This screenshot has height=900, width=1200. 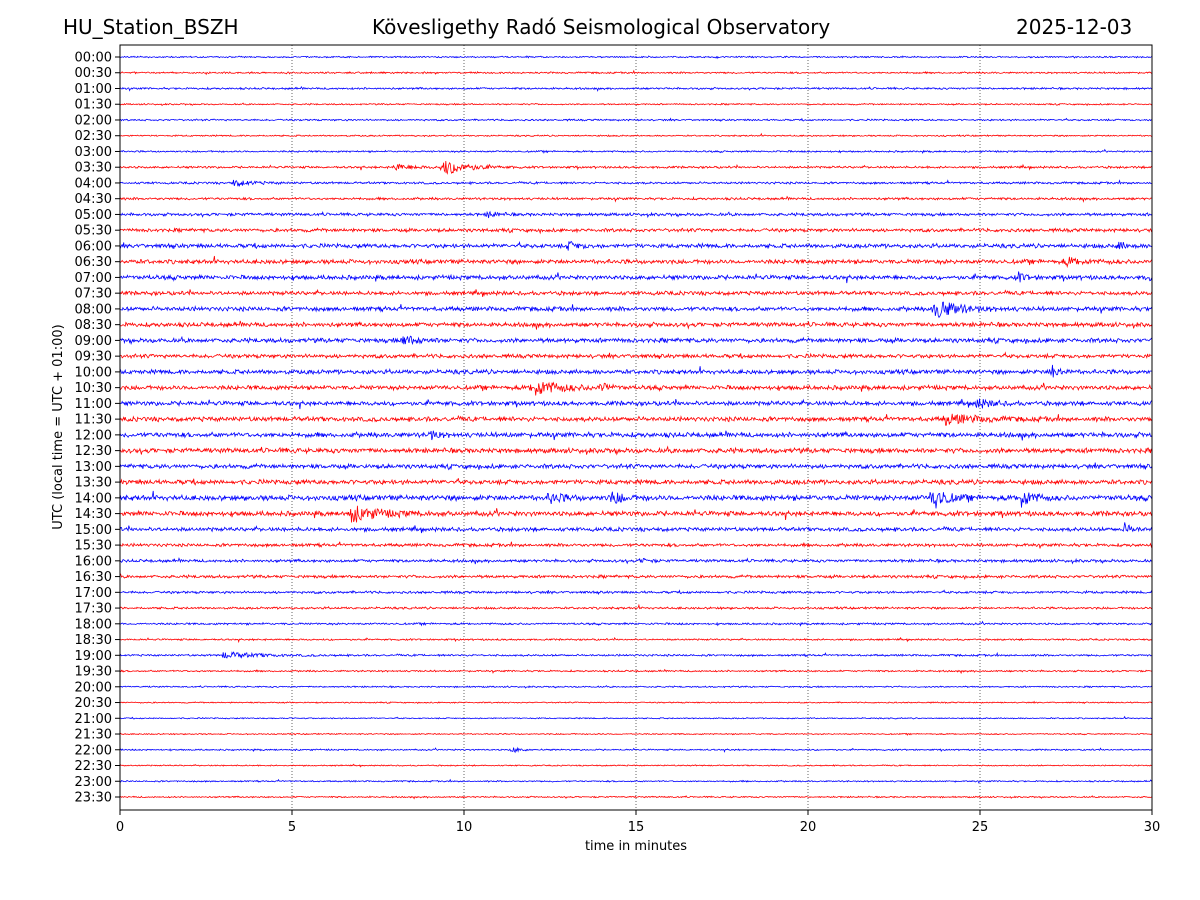 I want to click on x-tick-label: 15, so click(x=636, y=827).